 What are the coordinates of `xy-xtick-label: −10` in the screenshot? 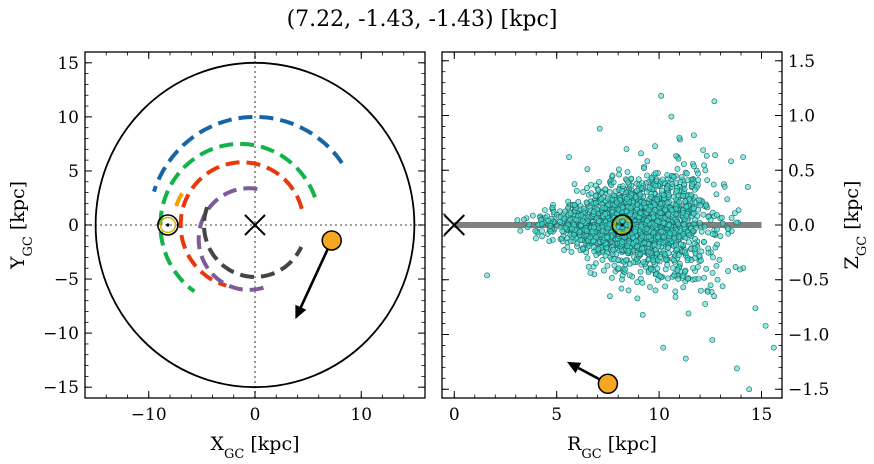 It's located at (149, 415).